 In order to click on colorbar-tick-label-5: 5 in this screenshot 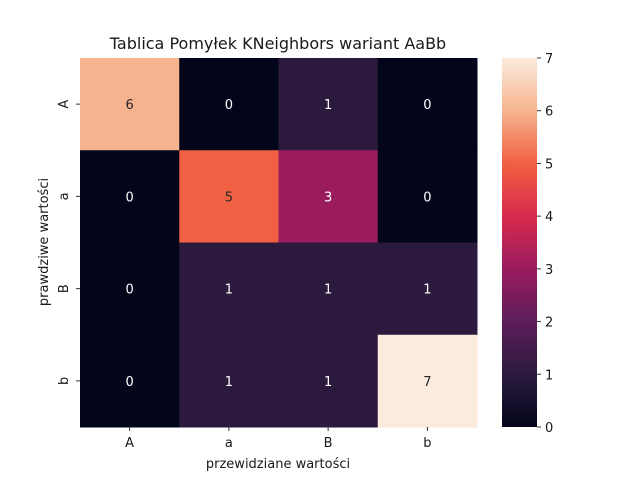, I will do `click(549, 164)`.